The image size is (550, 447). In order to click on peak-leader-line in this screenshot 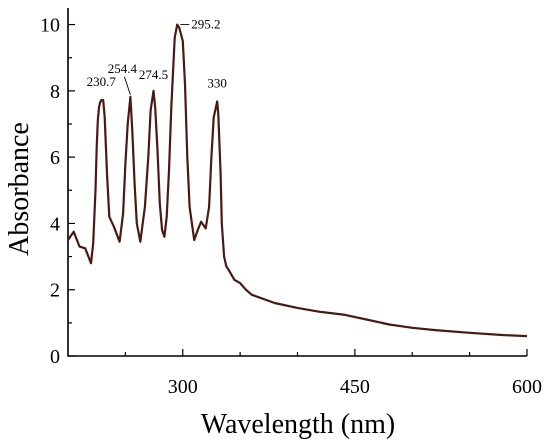, I will do `click(127, 85)`.